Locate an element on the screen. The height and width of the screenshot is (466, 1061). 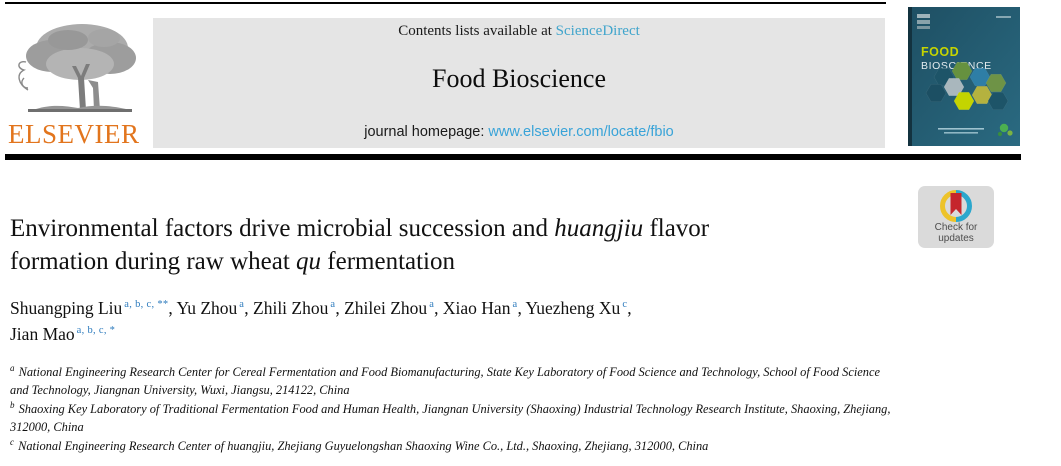
homepage-link: www.elsevier.com/locate/fbio is located at coordinates (581, 132).